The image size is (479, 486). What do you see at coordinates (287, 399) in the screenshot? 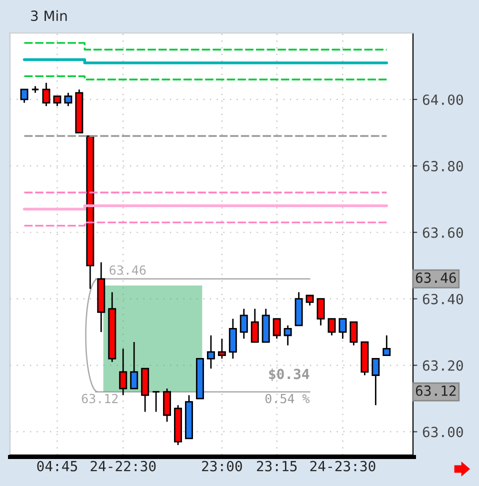
I see `annotation: 0.54 %` at bounding box center [287, 399].